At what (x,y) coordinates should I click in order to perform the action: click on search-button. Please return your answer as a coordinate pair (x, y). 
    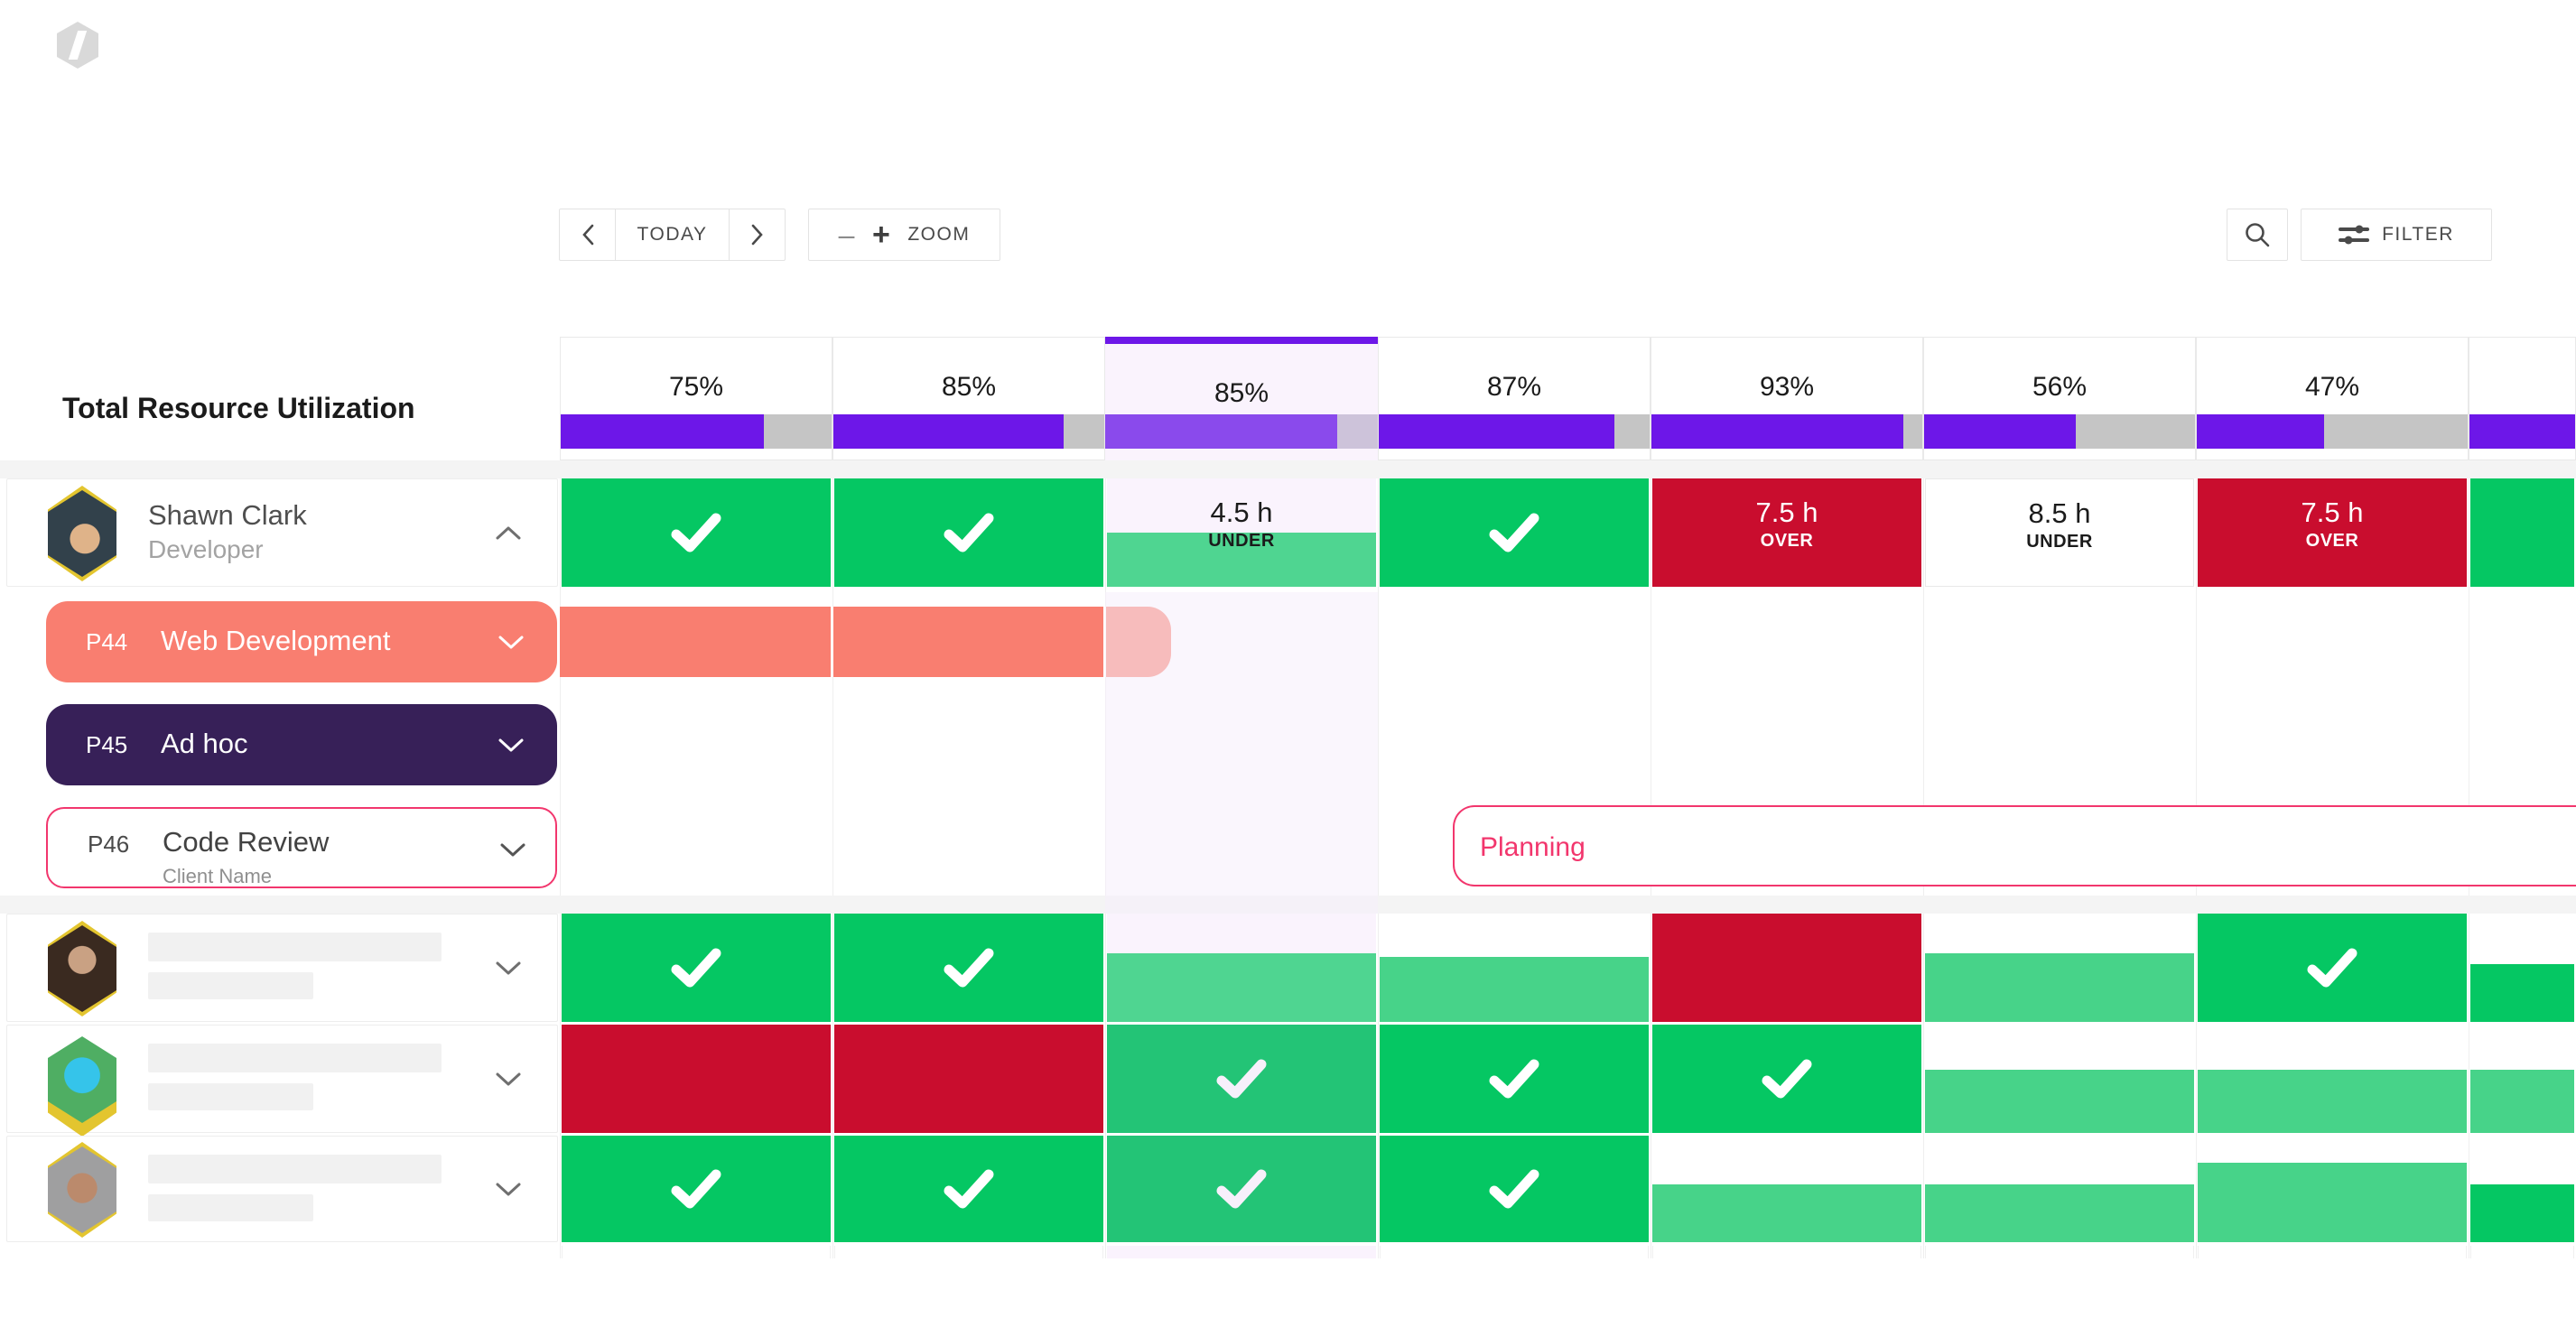
    Looking at the image, I should click on (2257, 235).